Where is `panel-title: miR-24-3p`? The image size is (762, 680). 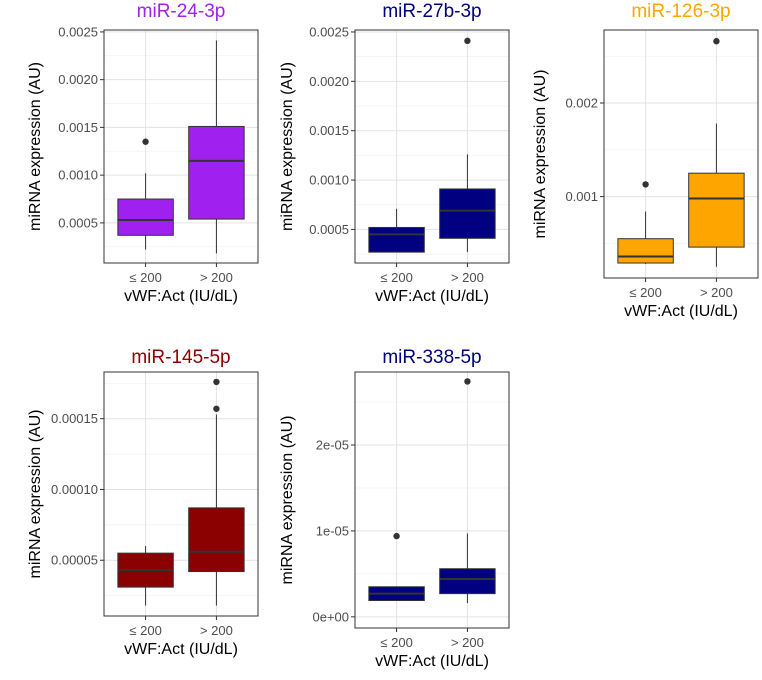 panel-title: miR-24-3p is located at coordinates (181, 11).